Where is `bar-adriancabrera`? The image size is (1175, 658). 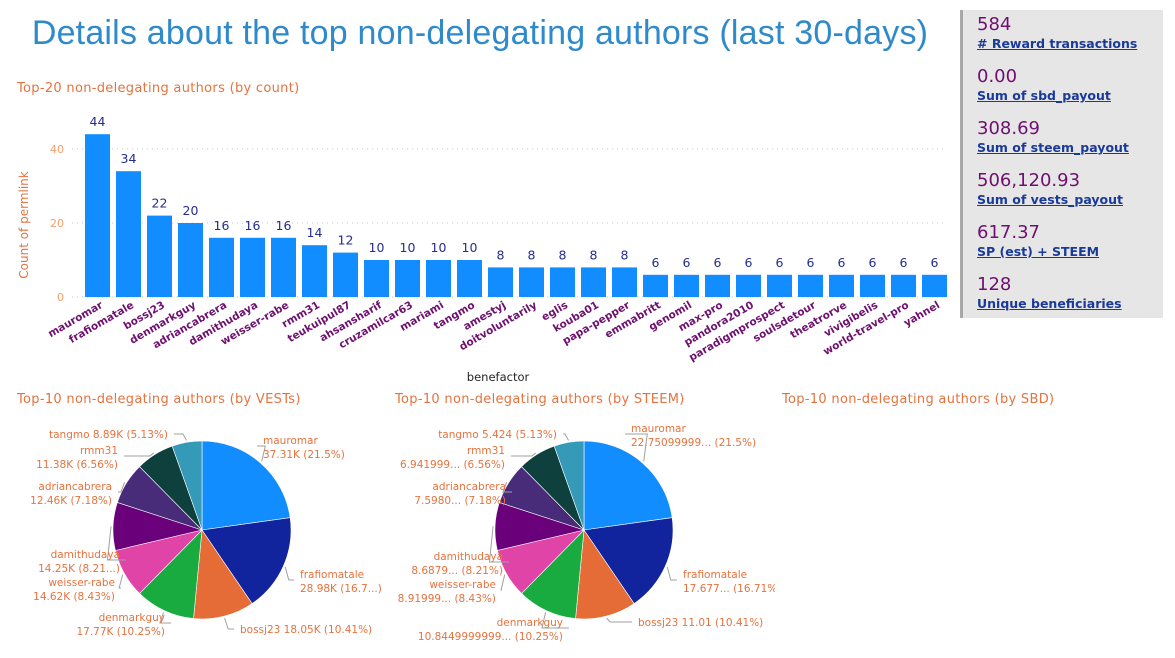 bar-adriancabrera is located at coordinates (221, 267).